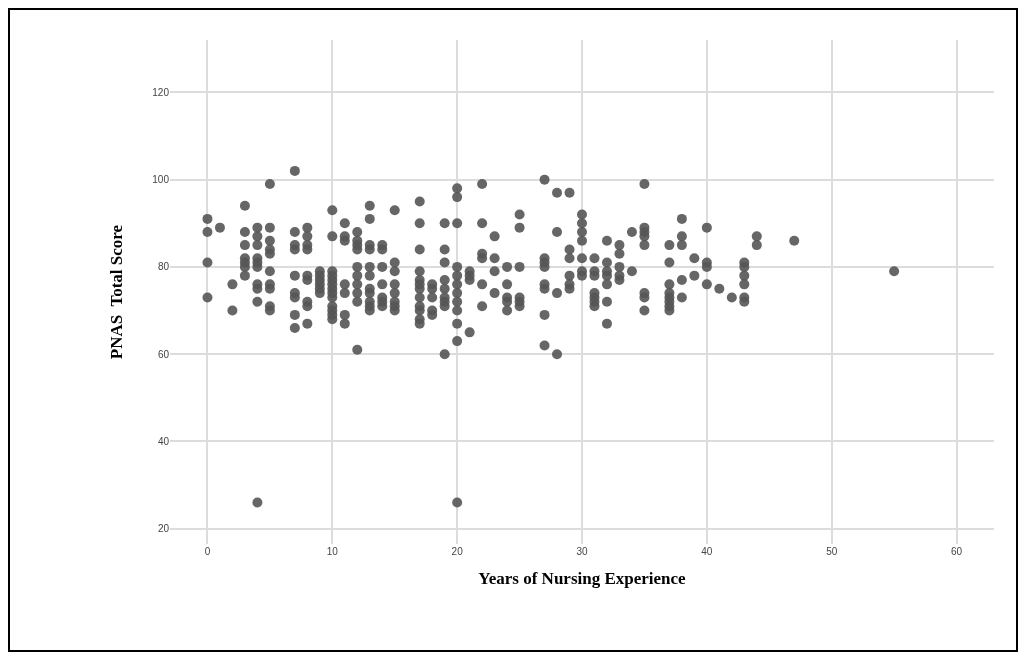 This screenshot has height=656, width=1024. Describe the element at coordinates (161, 92) in the screenshot. I see `y-tick-label: 120` at that location.